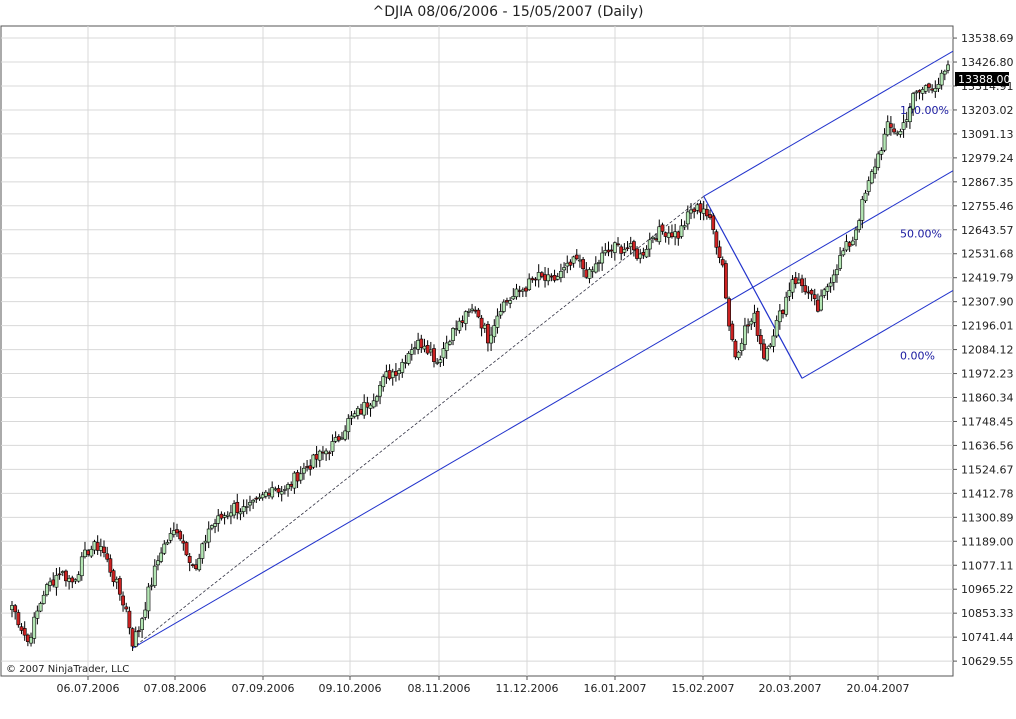 The width and height of the screenshot is (1016, 719). What do you see at coordinates (175, 688) in the screenshot?
I see `x-tick-label: 07.08.2006` at bounding box center [175, 688].